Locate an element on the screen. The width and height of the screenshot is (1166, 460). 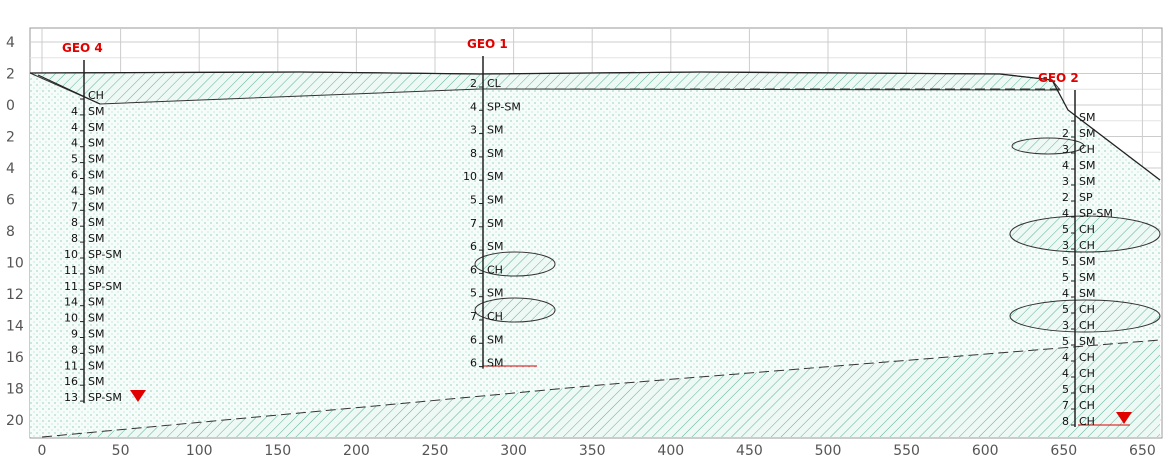
y-axis-label: 12 is located at coordinates (15, 295).